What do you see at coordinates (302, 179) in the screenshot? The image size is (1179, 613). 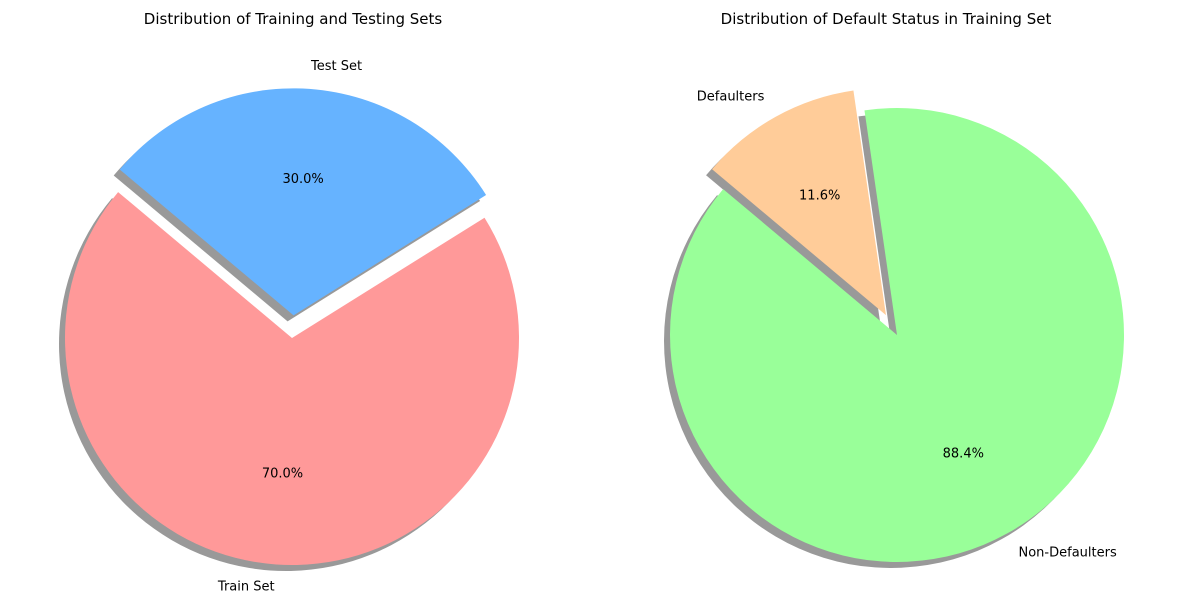 I see `pct-label-test-set: 30.0%` at bounding box center [302, 179].